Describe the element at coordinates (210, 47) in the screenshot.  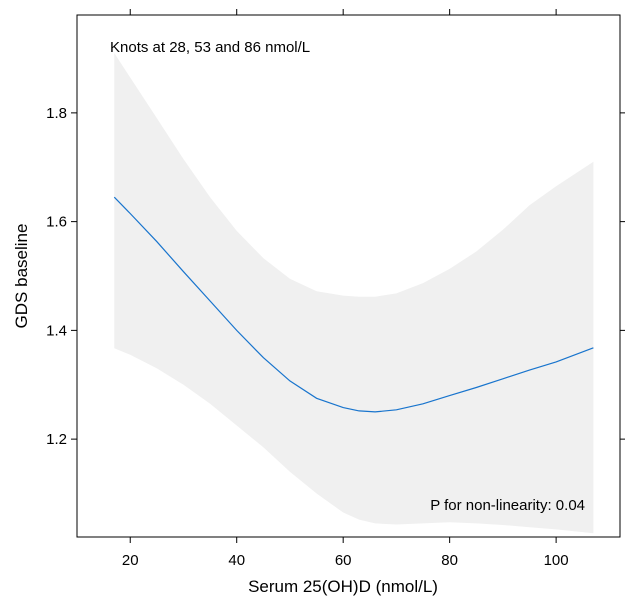
I see `knots-annotation: Knots at 28, 53 and 86 nmol/L` at that location.